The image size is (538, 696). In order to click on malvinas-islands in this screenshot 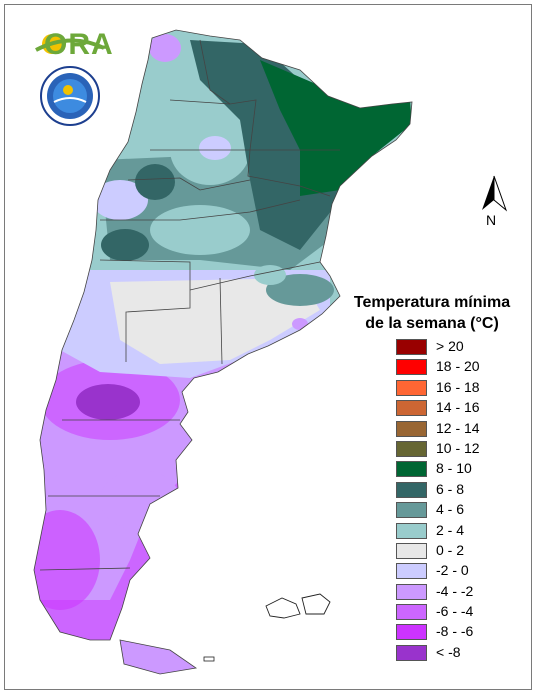, I will do `click(298, 606)`.